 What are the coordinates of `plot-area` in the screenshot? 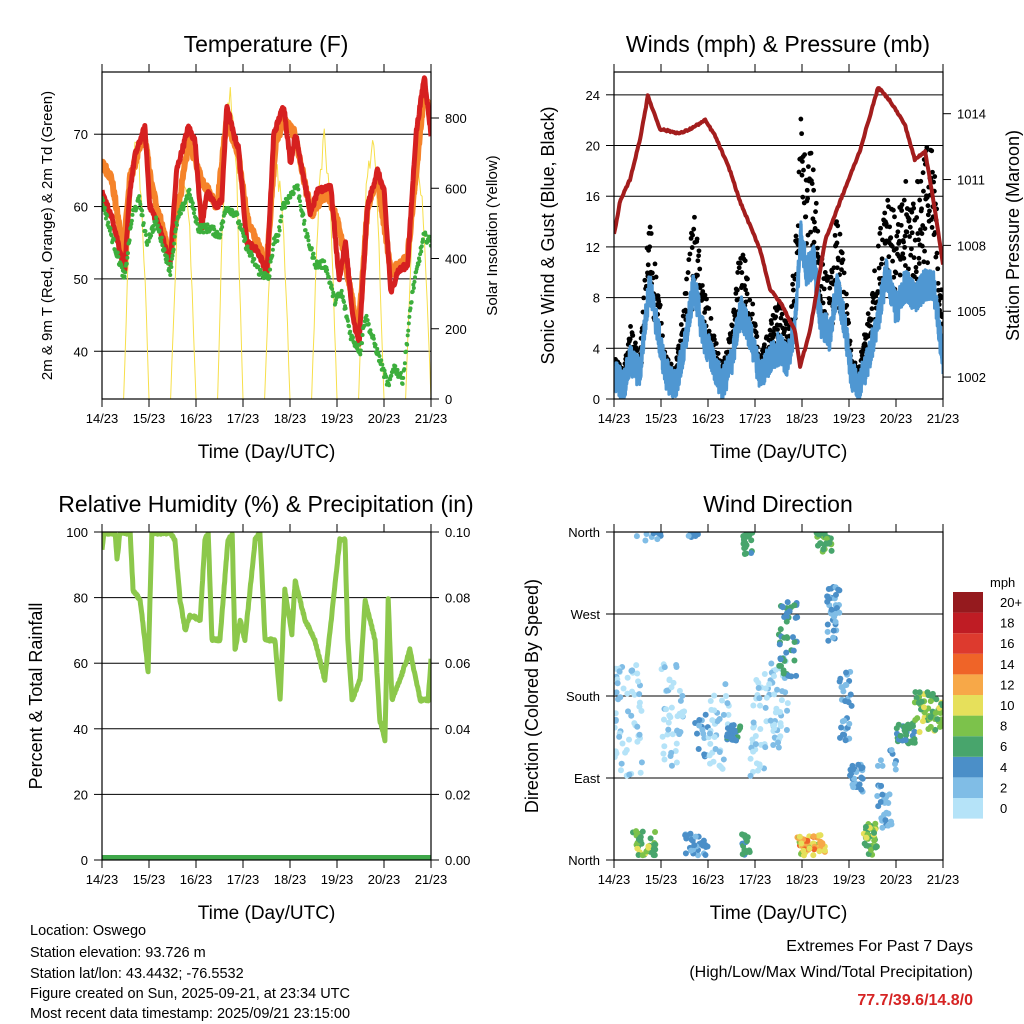 It's located at (778, 695).